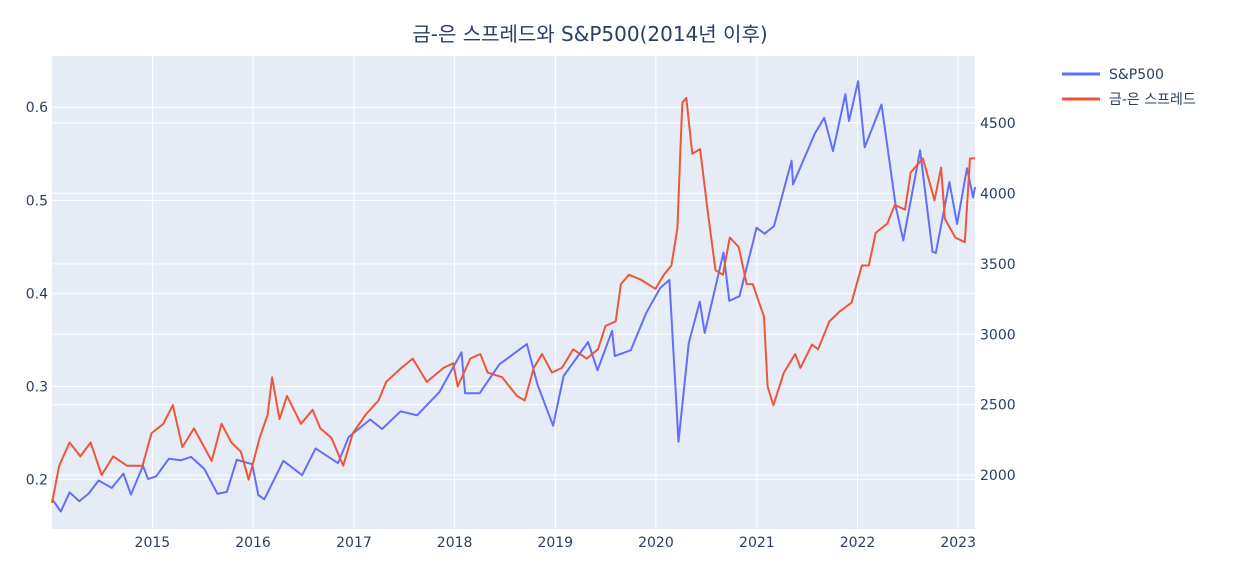 The width and height of the screenshot is (1242, 575). What do you see at coordinates (37, 108) in the screenshot?
I see `left-y-tick-label: 0.6` at bounding box center [37, 108].